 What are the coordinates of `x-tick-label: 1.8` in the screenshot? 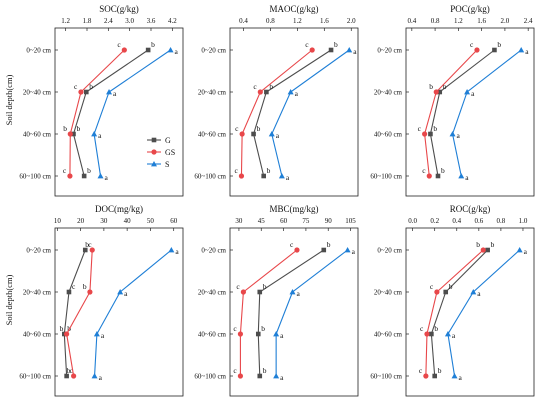 It's located at (87, 21).